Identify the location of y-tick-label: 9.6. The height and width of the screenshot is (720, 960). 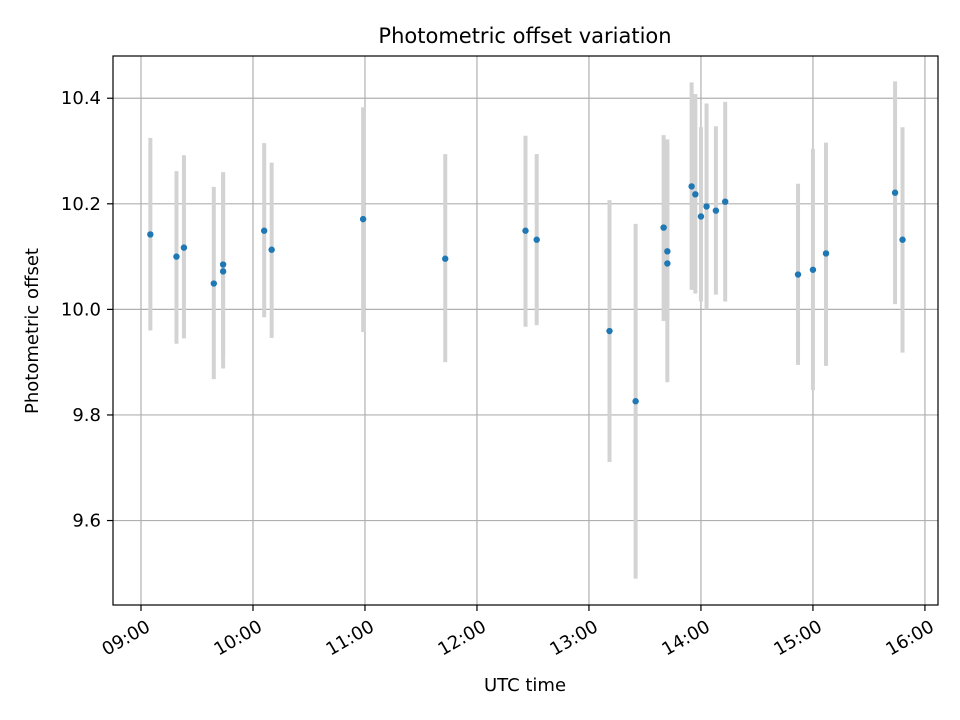
(86, 521).